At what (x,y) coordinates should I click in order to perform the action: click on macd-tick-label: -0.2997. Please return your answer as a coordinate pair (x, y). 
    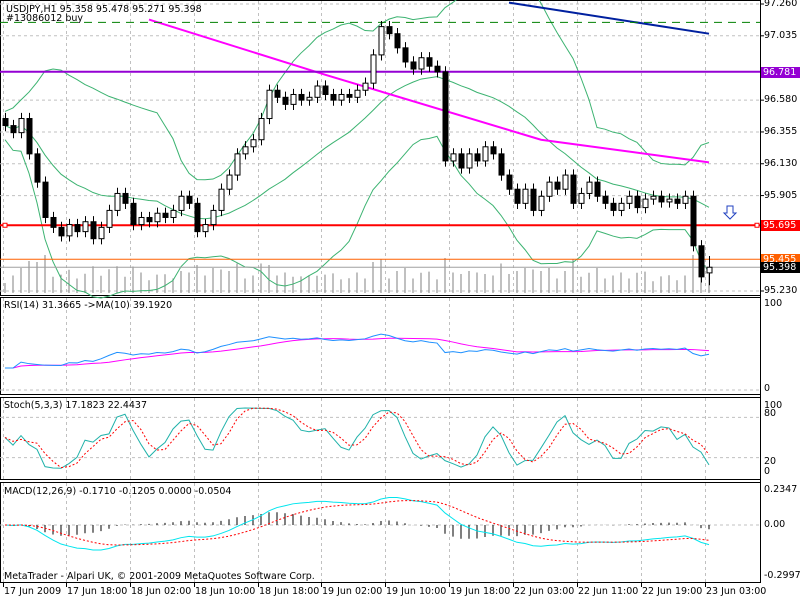
    Looking at the image, I should click on (782, 575).